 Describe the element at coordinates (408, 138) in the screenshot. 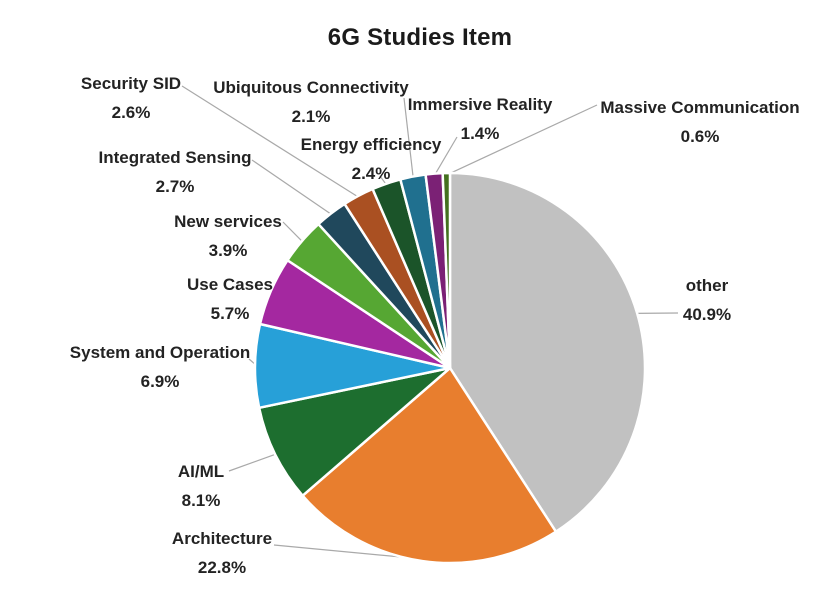

I see `leader-line-ubiquitous-connectivity` at that location.